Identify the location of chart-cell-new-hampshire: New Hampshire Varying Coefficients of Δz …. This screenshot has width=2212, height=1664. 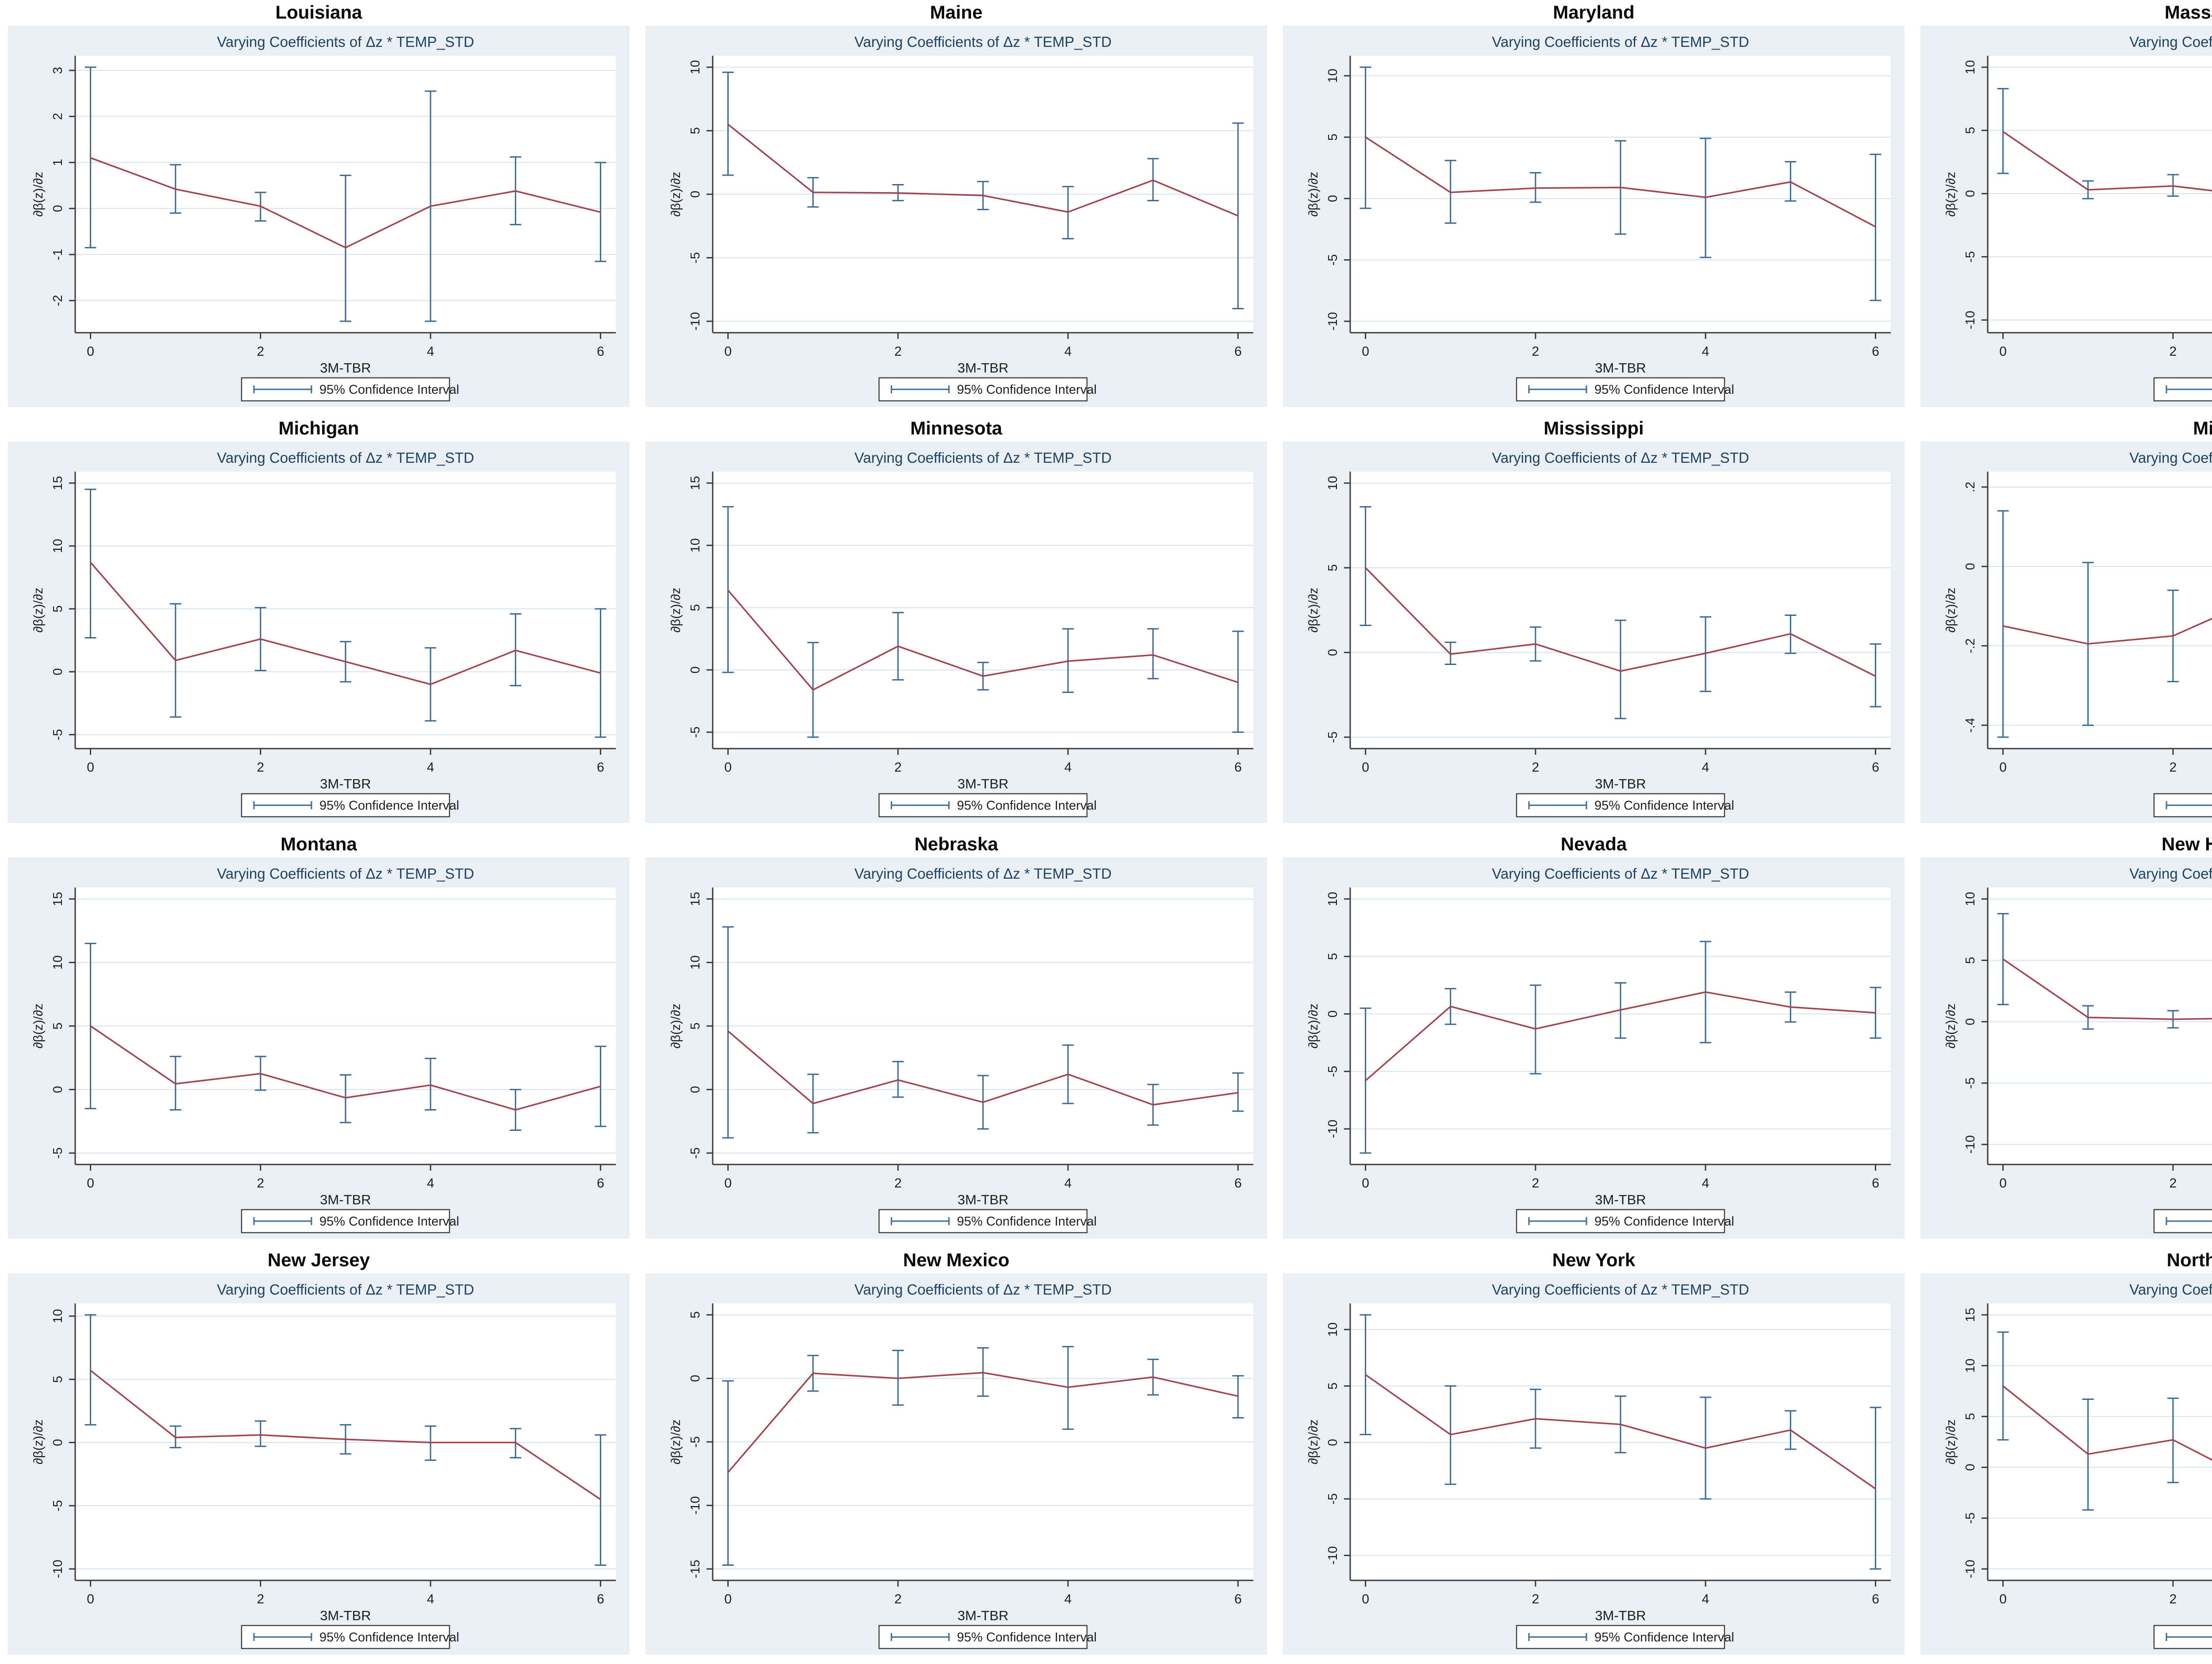
(2062, 1040).